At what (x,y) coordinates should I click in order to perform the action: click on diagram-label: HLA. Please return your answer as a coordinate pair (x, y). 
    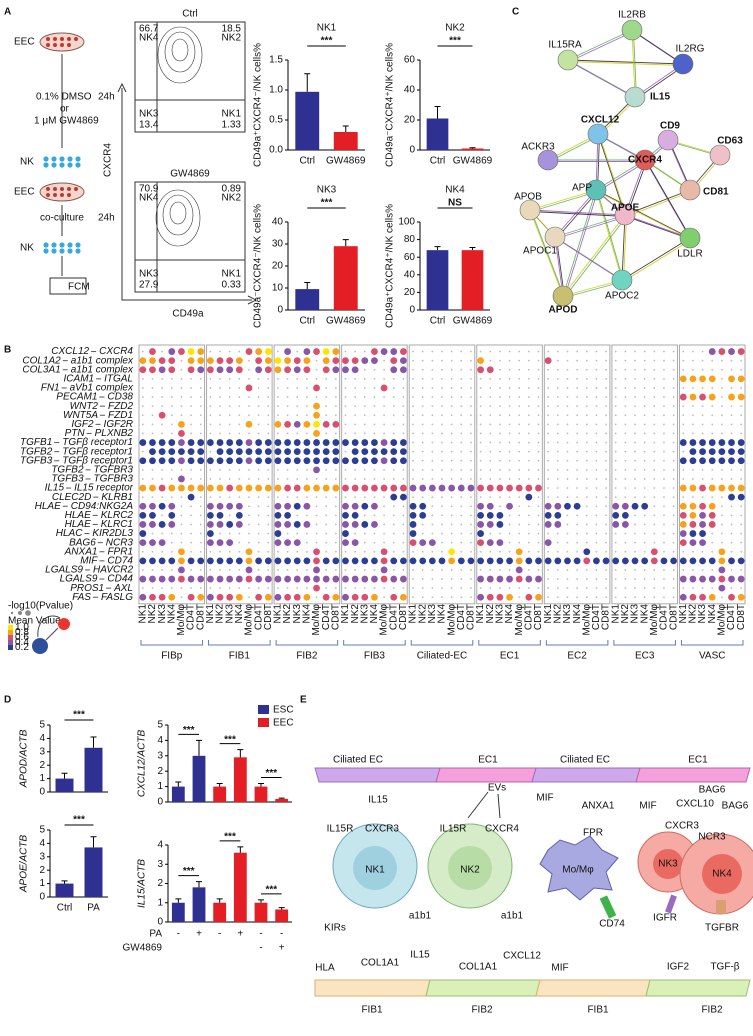
    Looking at the image, I should click on (325, 968).